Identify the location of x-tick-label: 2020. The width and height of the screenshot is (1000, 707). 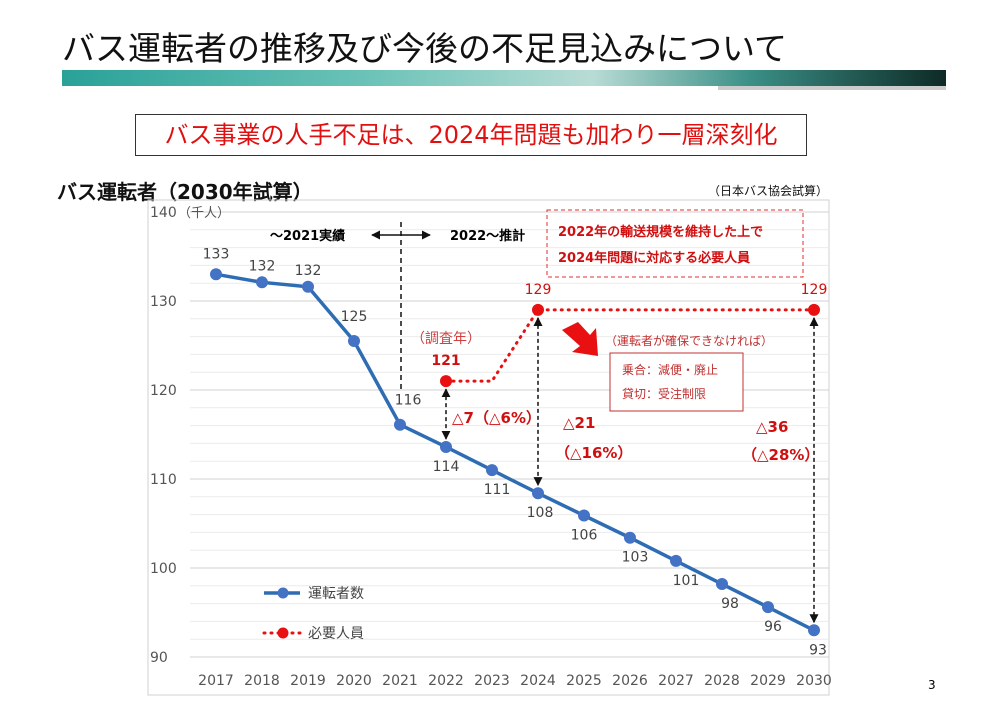
(354, 681).